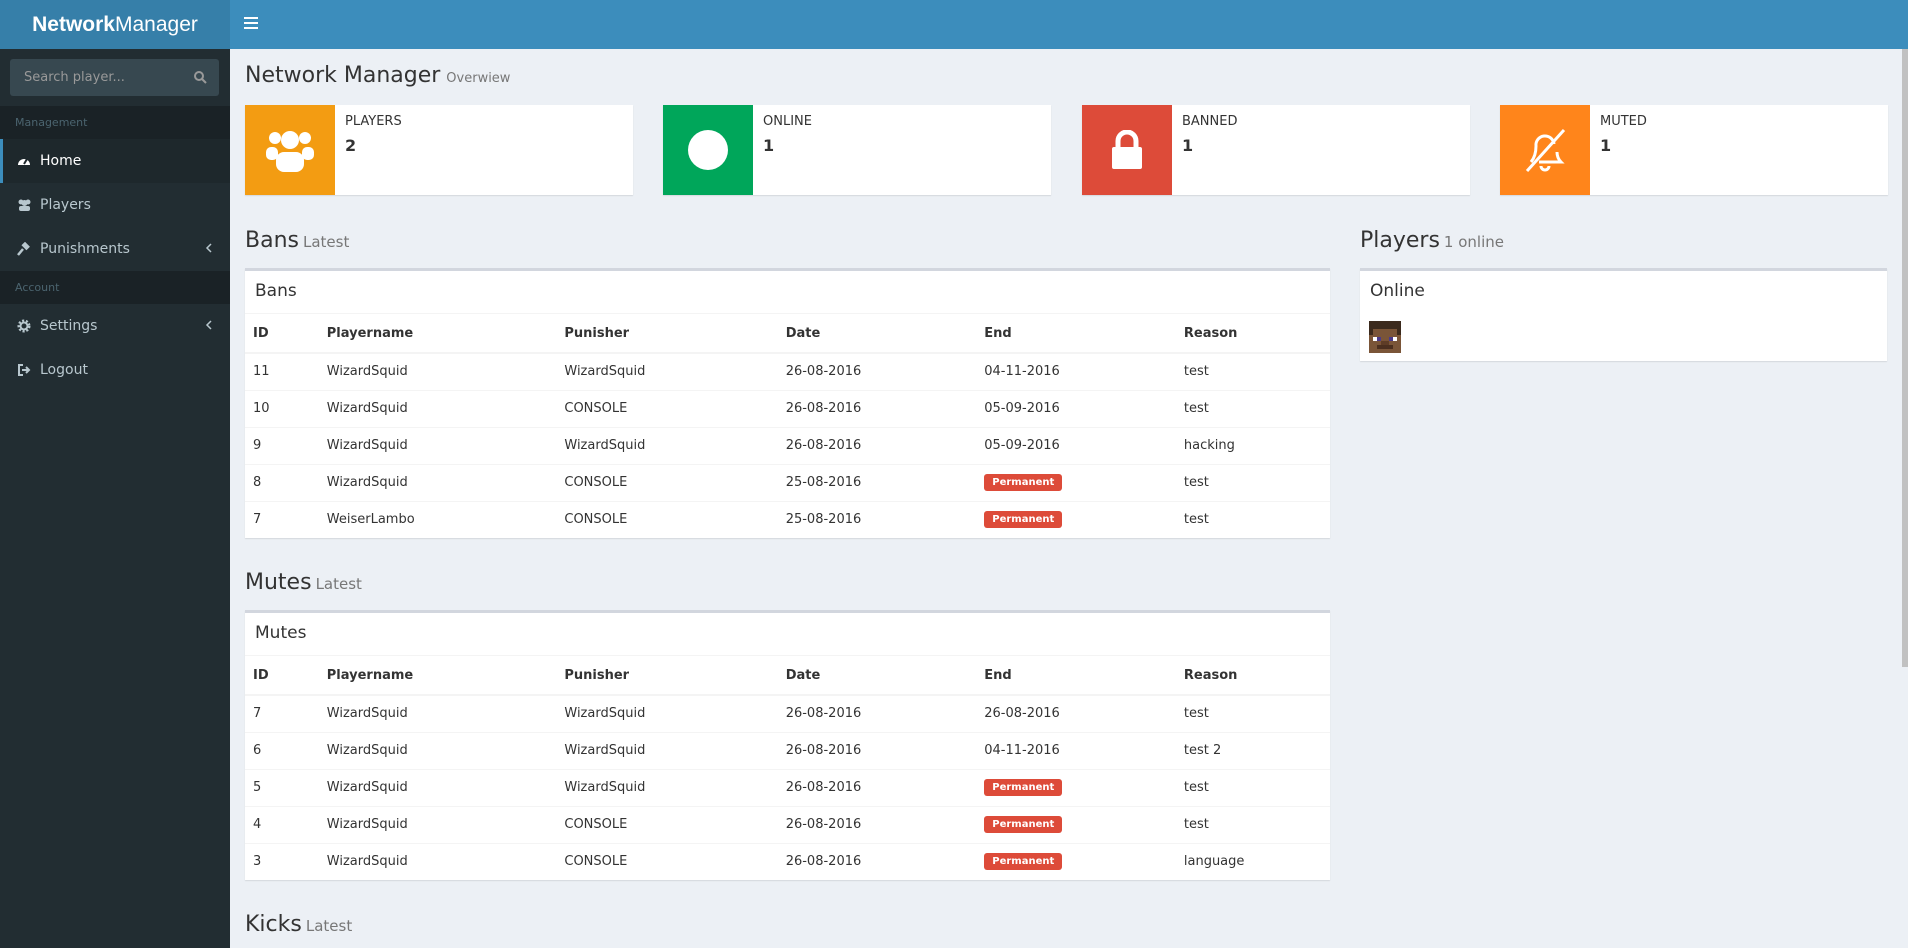 The height and width of the screenshot is (948, 1908). What do you see at coordinates (282, 482) in the screenshot?
I see `table-cell: 8` at bounding box center [282, 482].